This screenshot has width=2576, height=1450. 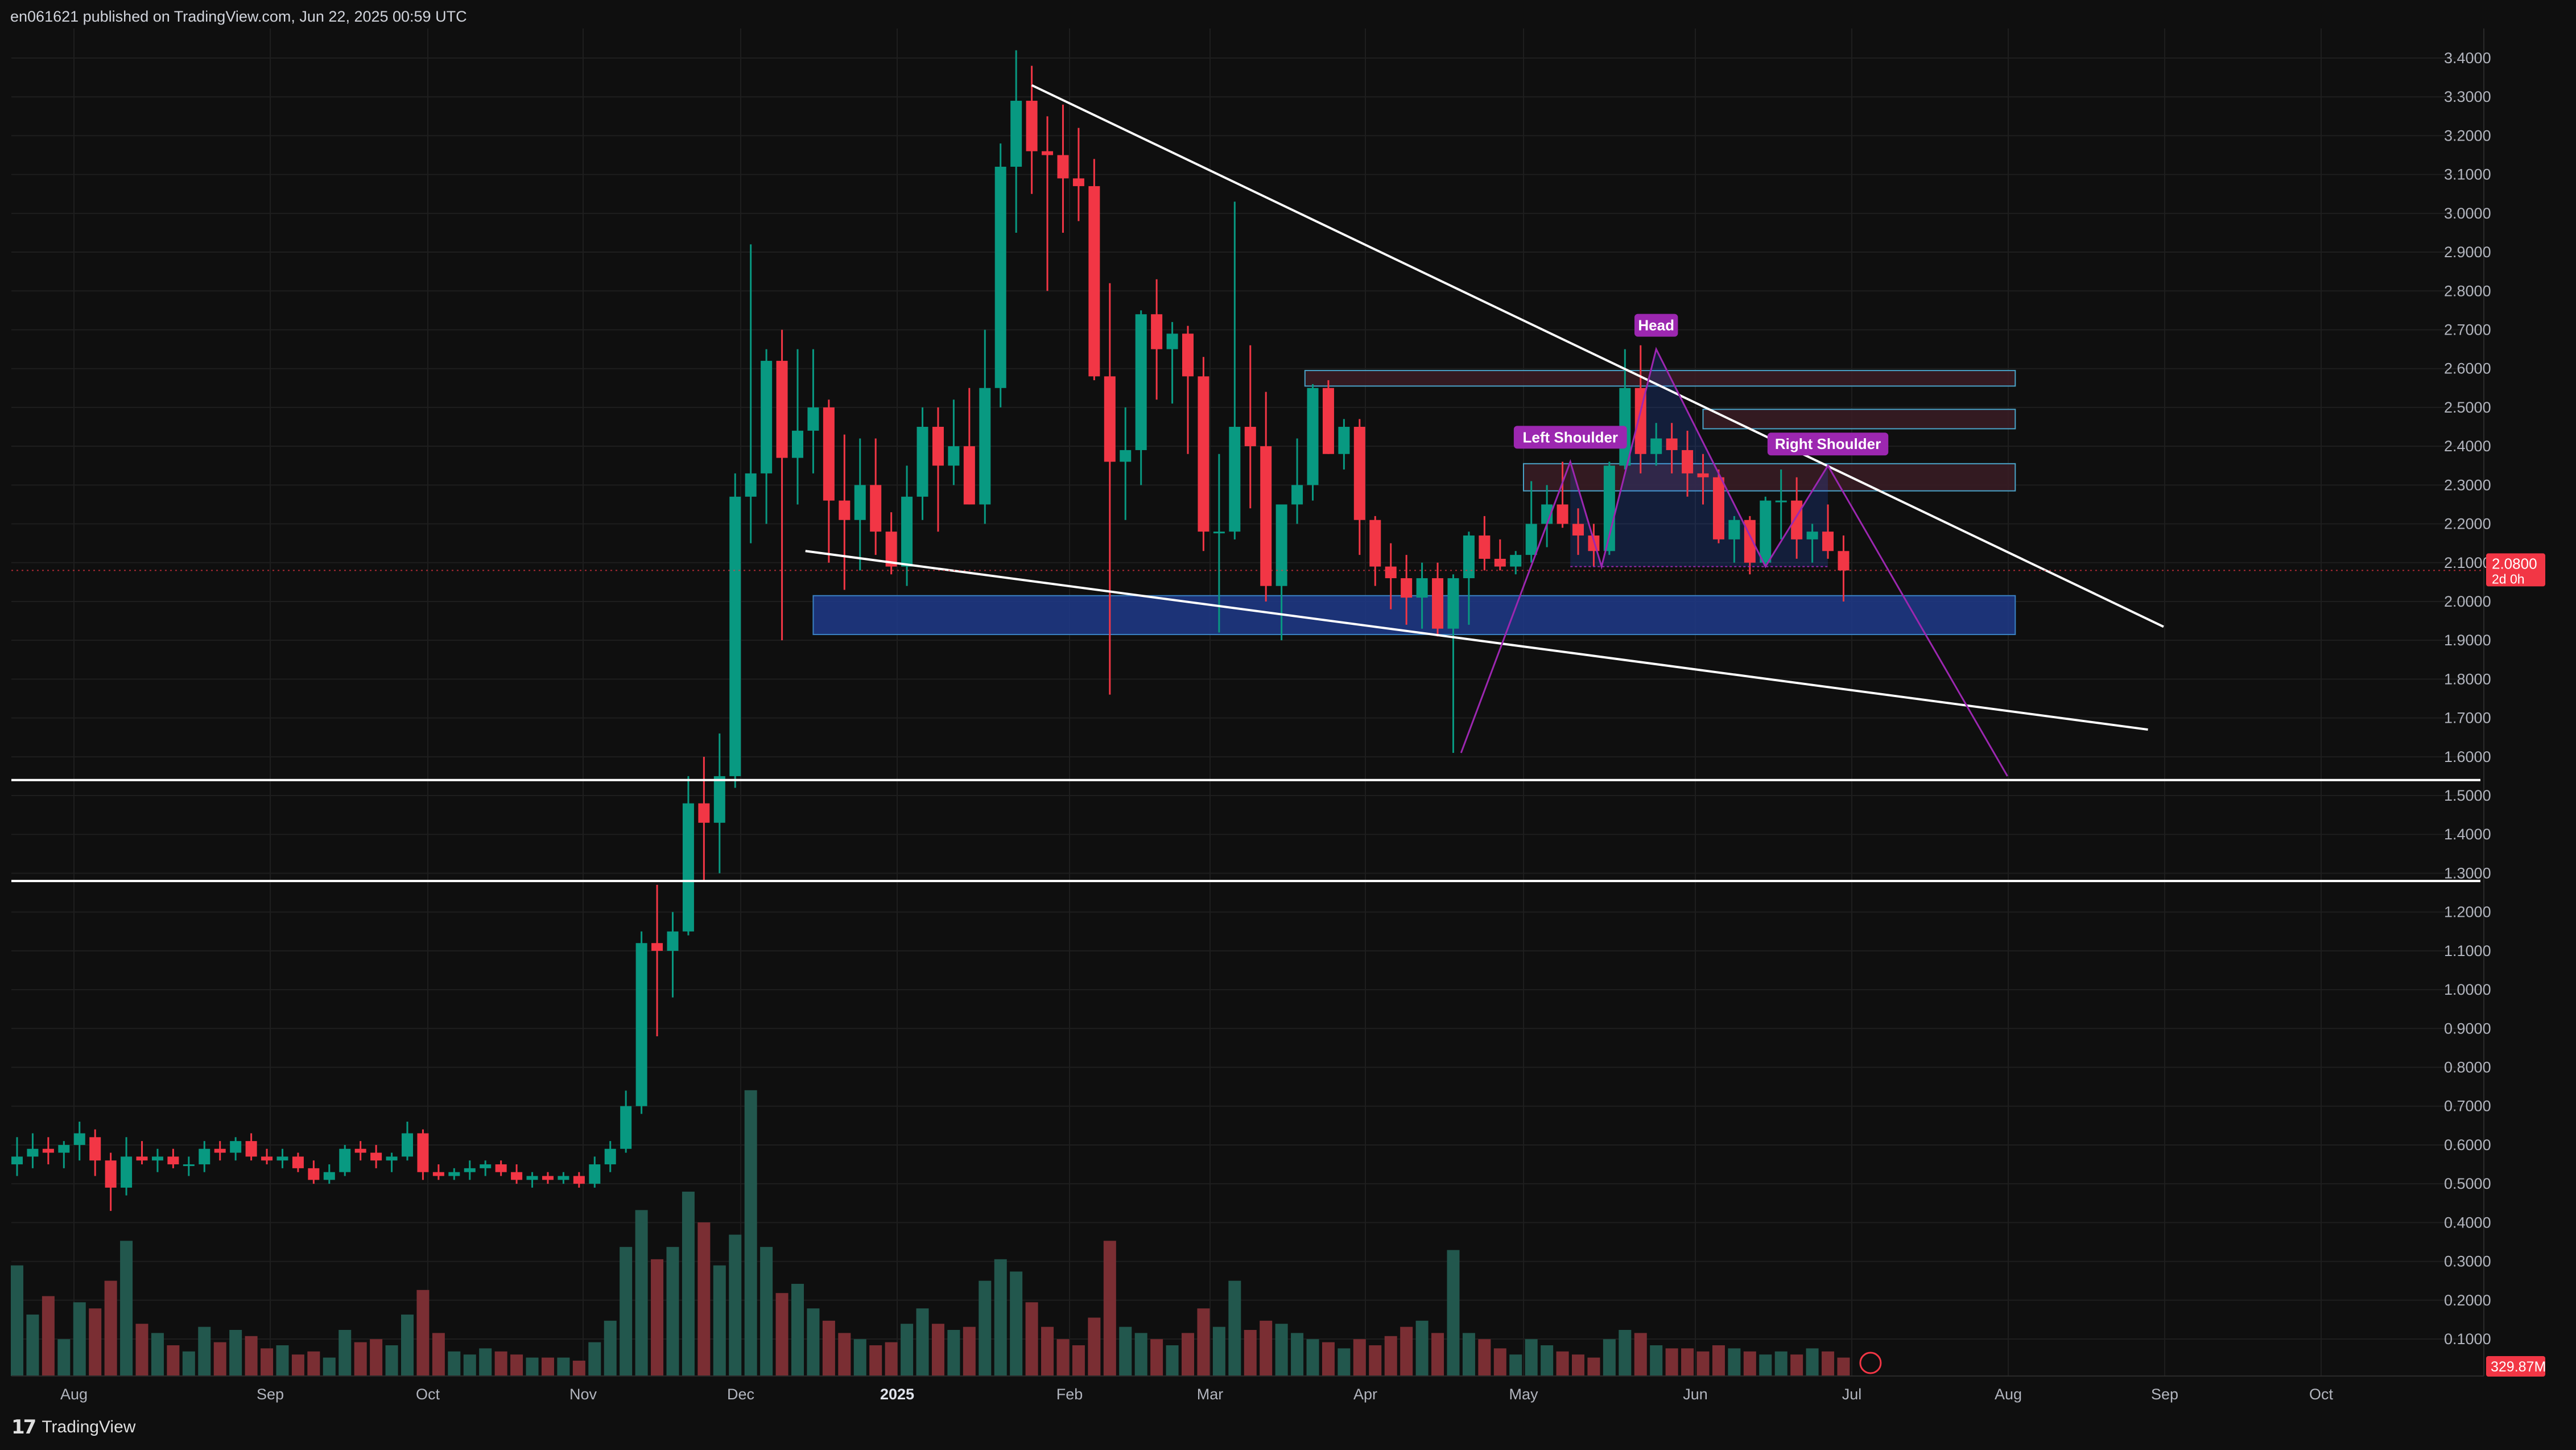 What do you see at coordinates (89, 1427) in the screenshot?
I see `tradingview-logo-text: TradingView` at bounding box center [89, 1427].